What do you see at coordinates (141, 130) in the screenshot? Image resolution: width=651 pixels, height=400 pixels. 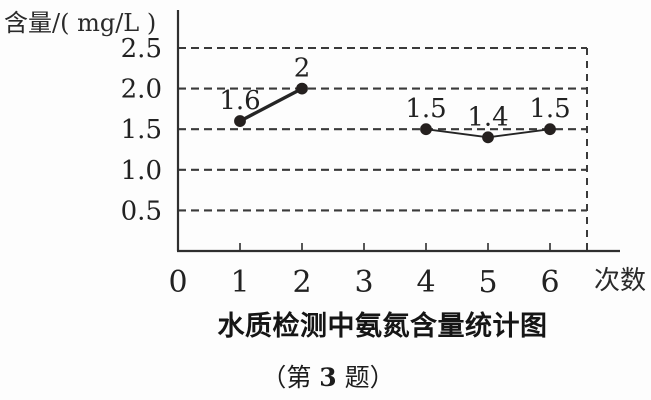 I see `y-tick-label-1.5: 1.5` at bounding box center [141, 130].